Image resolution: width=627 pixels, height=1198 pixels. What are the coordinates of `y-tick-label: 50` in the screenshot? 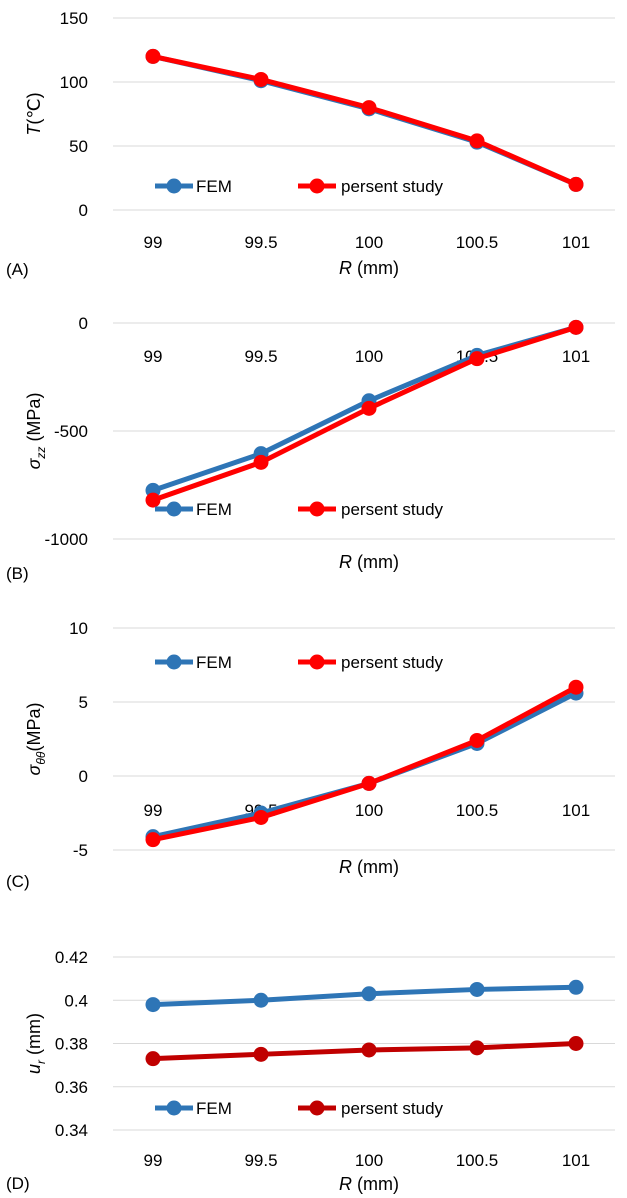 It's located at (78, 146).